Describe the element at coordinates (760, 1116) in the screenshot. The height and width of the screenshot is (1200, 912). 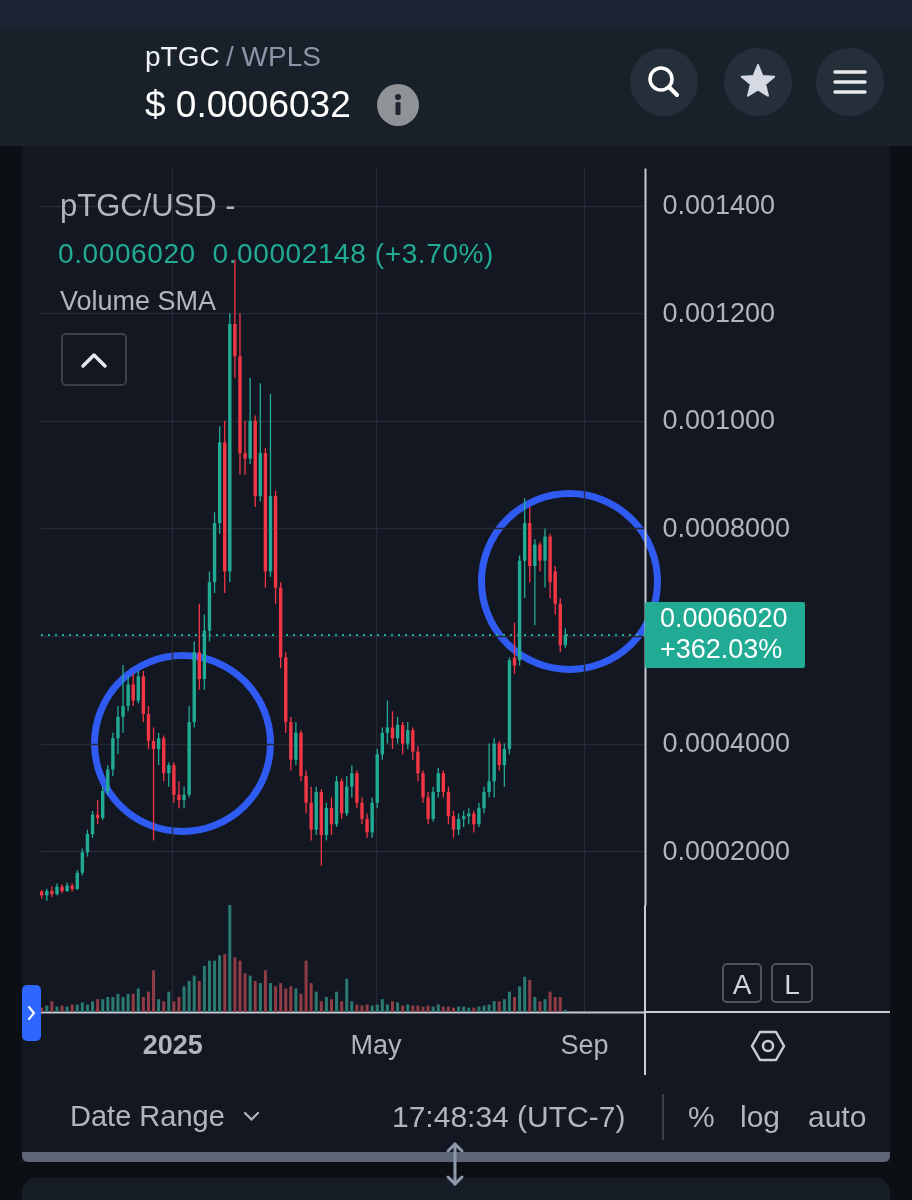
I see `text: log` at that location.